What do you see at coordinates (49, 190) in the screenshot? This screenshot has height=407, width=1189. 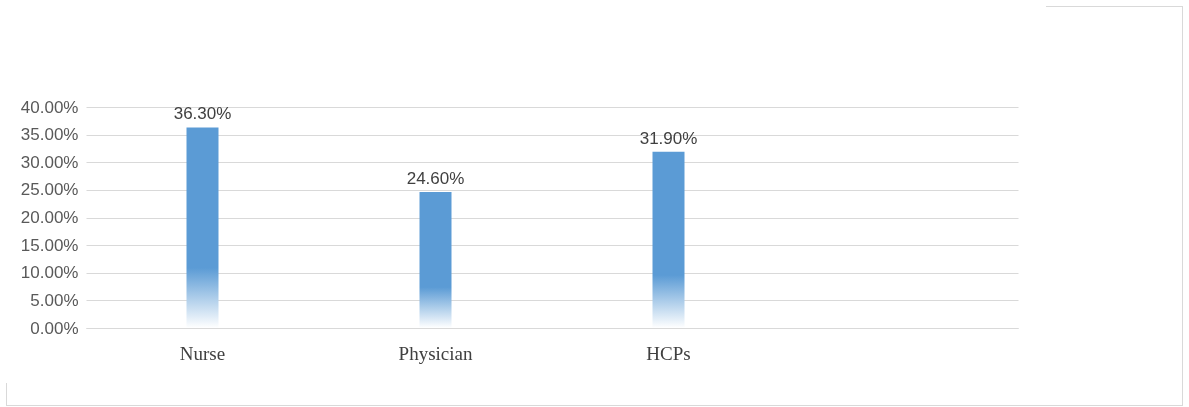 I see `y-tick-label: 25.00%` at bounding box center [49, 190].